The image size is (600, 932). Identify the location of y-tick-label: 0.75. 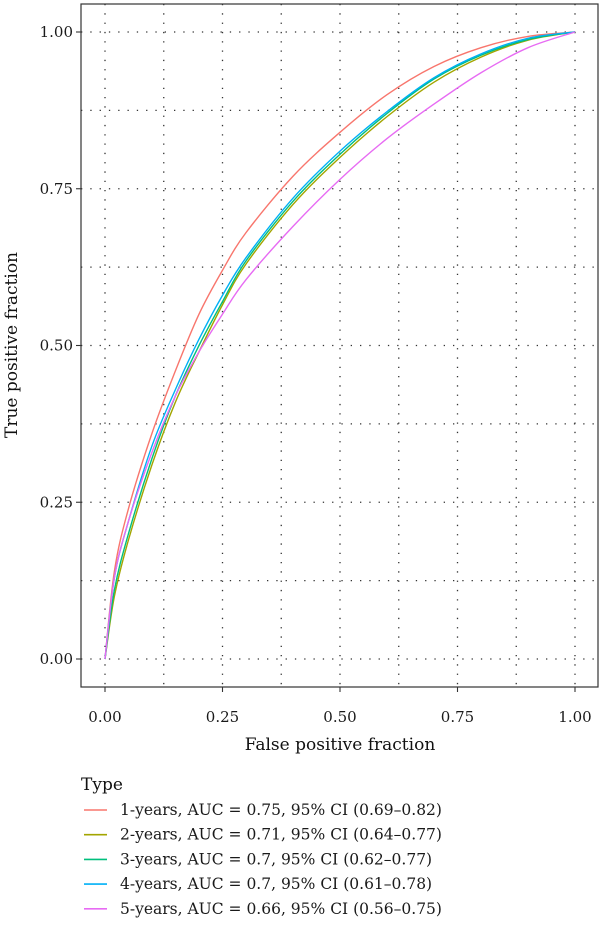
(56, 189).